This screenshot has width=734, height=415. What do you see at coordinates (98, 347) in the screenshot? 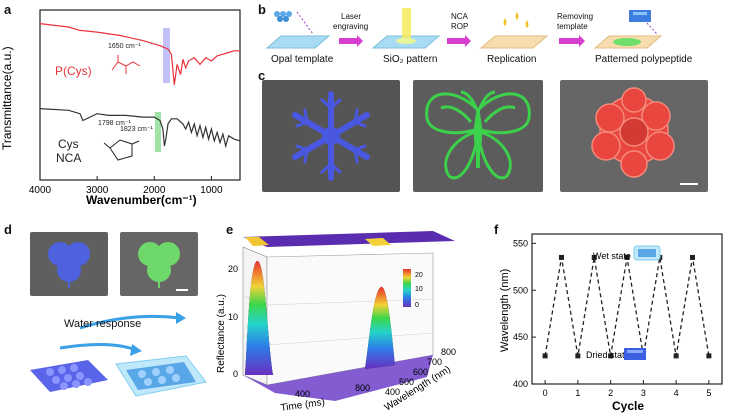
I see `response-arrow-lower-icon` at bounding box center [98, 347].